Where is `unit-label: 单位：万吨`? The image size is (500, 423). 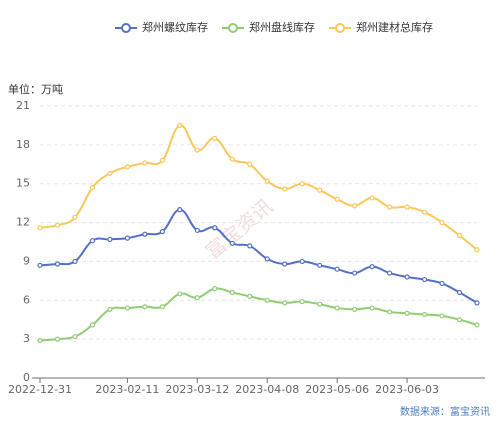 unit-label: 单位：万吨 is located at coordinates (35, 89).